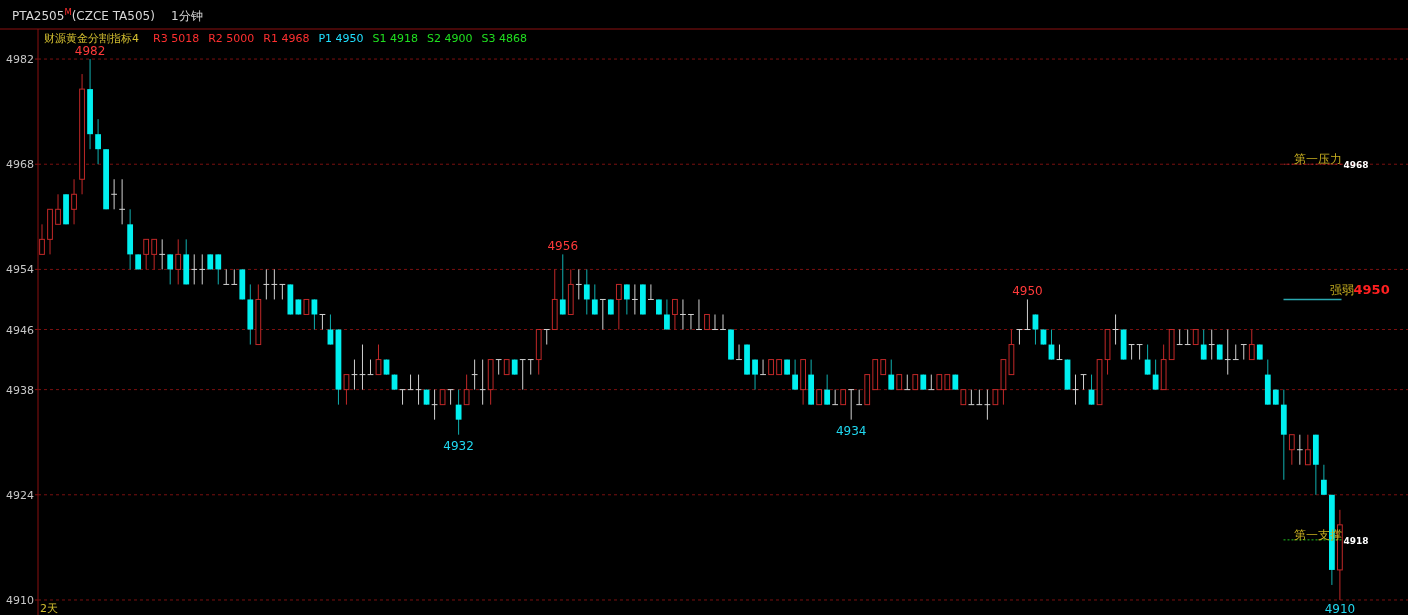 This screenshot has height=615, width=1408. Describe the element at coordinates (450, 38) in the screenshot. I see `annotation: S2 4900` at that location.